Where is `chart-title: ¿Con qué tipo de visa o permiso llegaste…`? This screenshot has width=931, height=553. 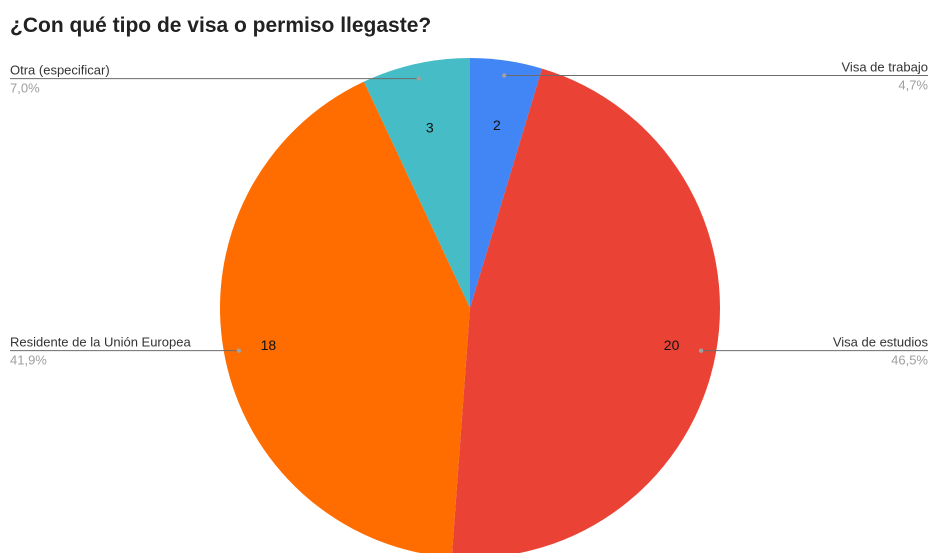 chart-title: ¿Con qué tipo de visa o permiso llegaste… is located at coordinates (221, 25).